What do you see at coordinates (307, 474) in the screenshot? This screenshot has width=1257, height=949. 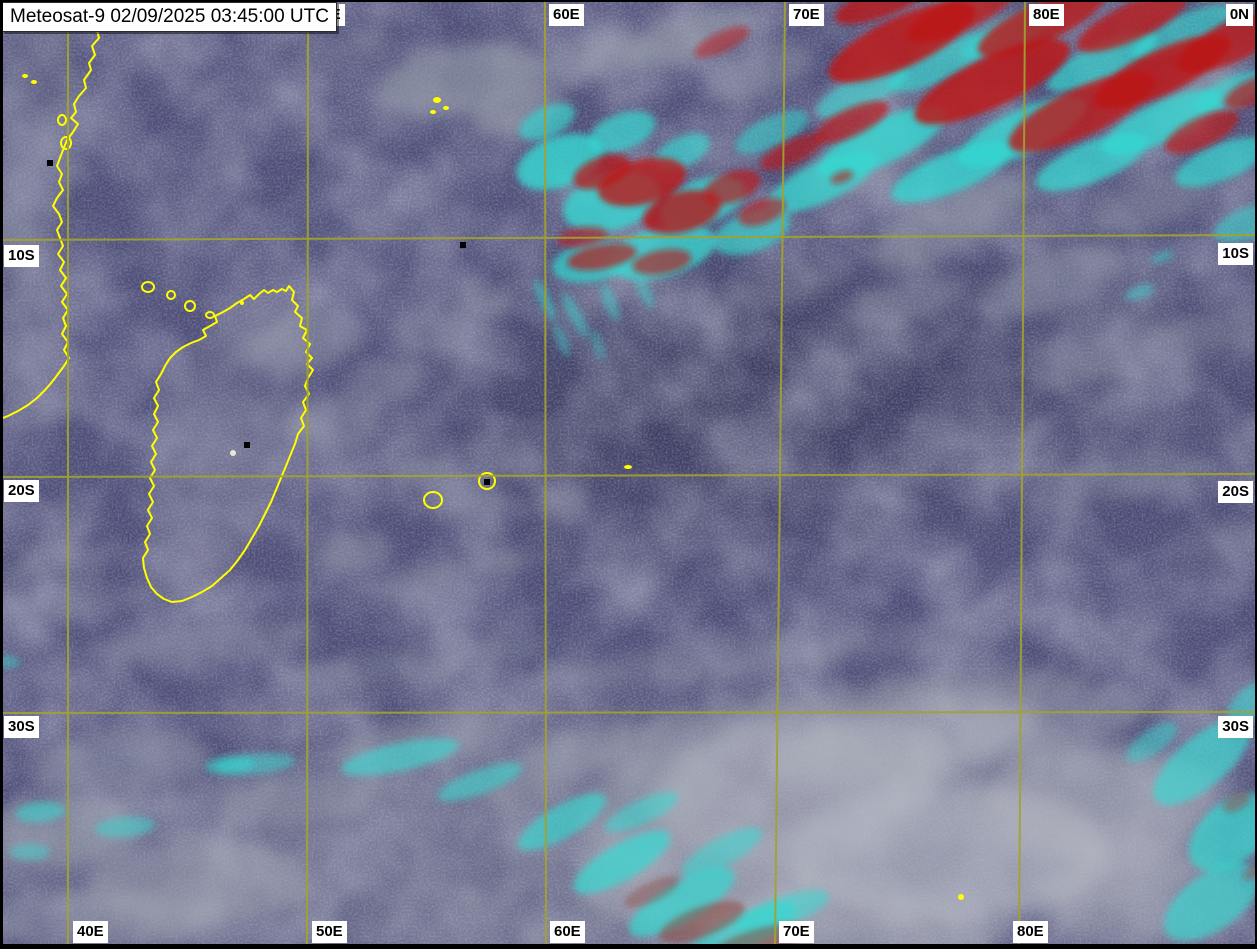 I see `grid-meridian-50E` at bounding box center [307, 474].